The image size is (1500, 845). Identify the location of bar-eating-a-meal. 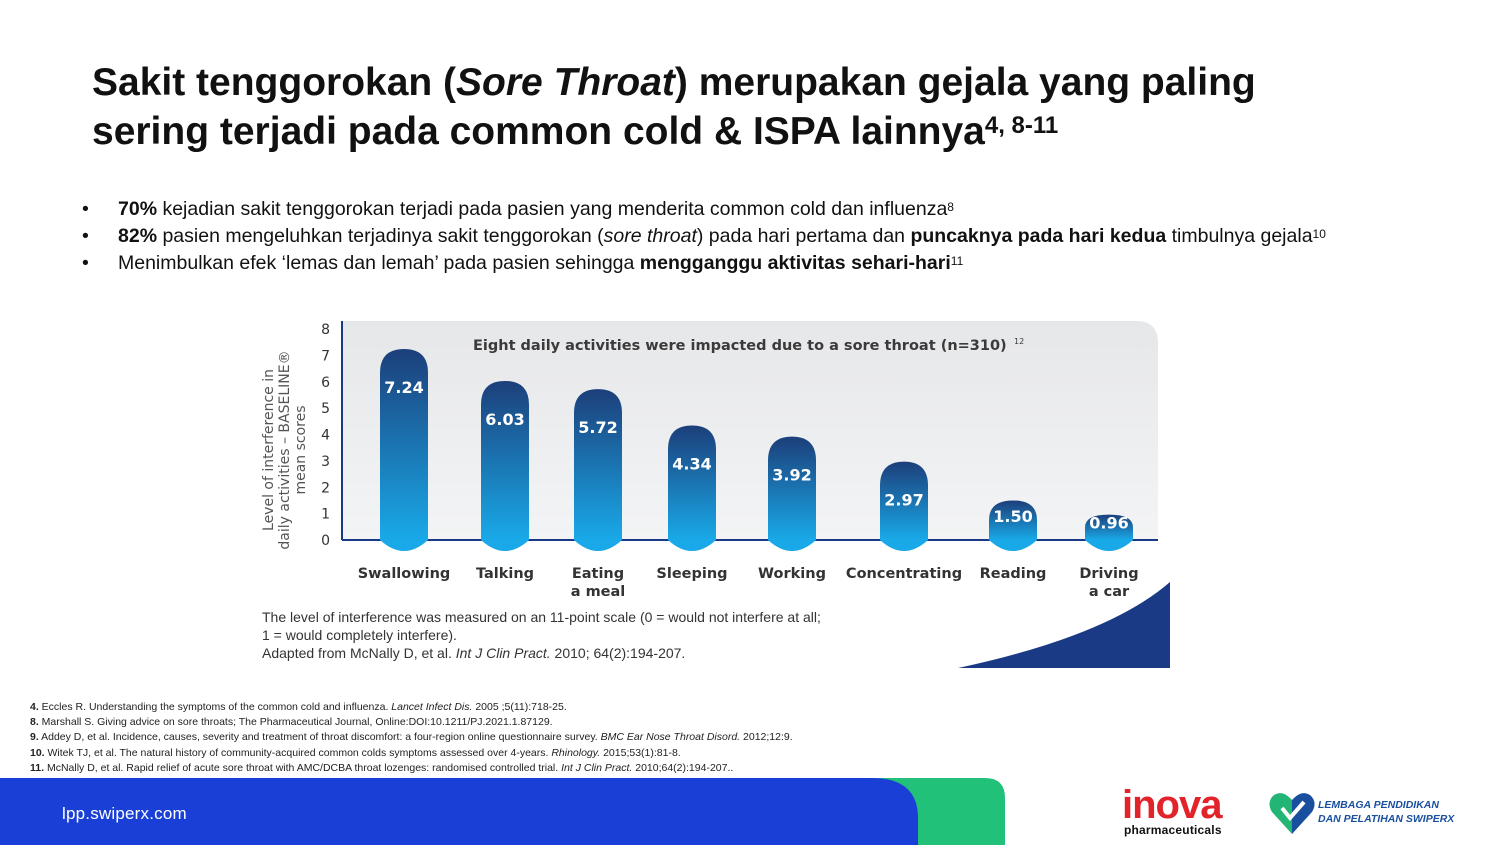
(598, 464).